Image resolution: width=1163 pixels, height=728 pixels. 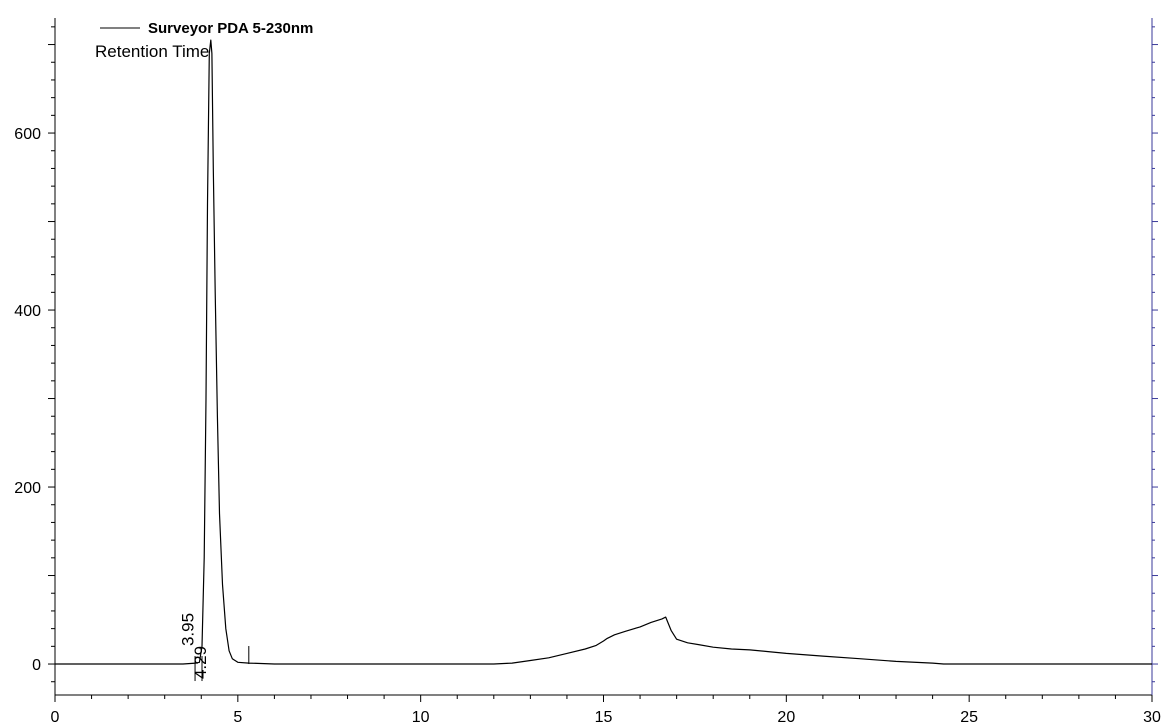 I want to click on peak-label: 4.29, so click(x=200, y=662).